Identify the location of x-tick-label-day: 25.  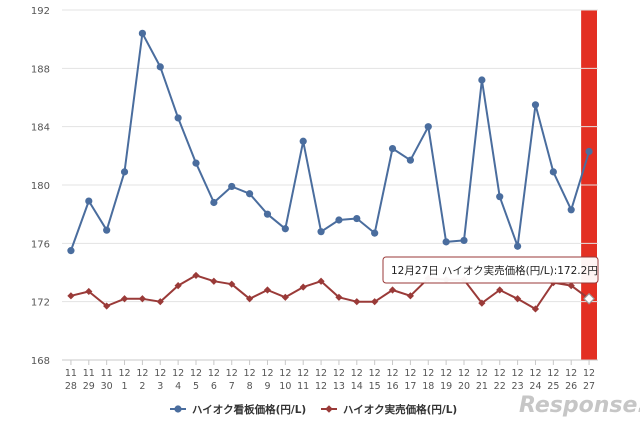
(553, 386).